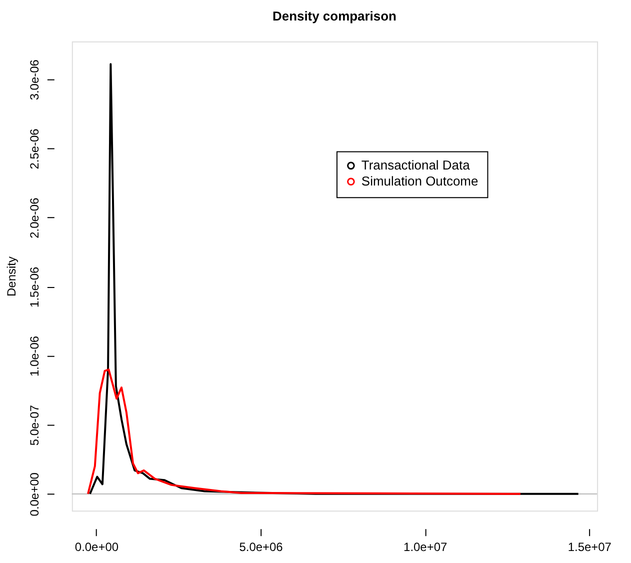 This screenshot has height=563, width=631. Describe the element at coordinates (334, 16) in the screenshot. I see `chart-title: Density comparison` at that location.